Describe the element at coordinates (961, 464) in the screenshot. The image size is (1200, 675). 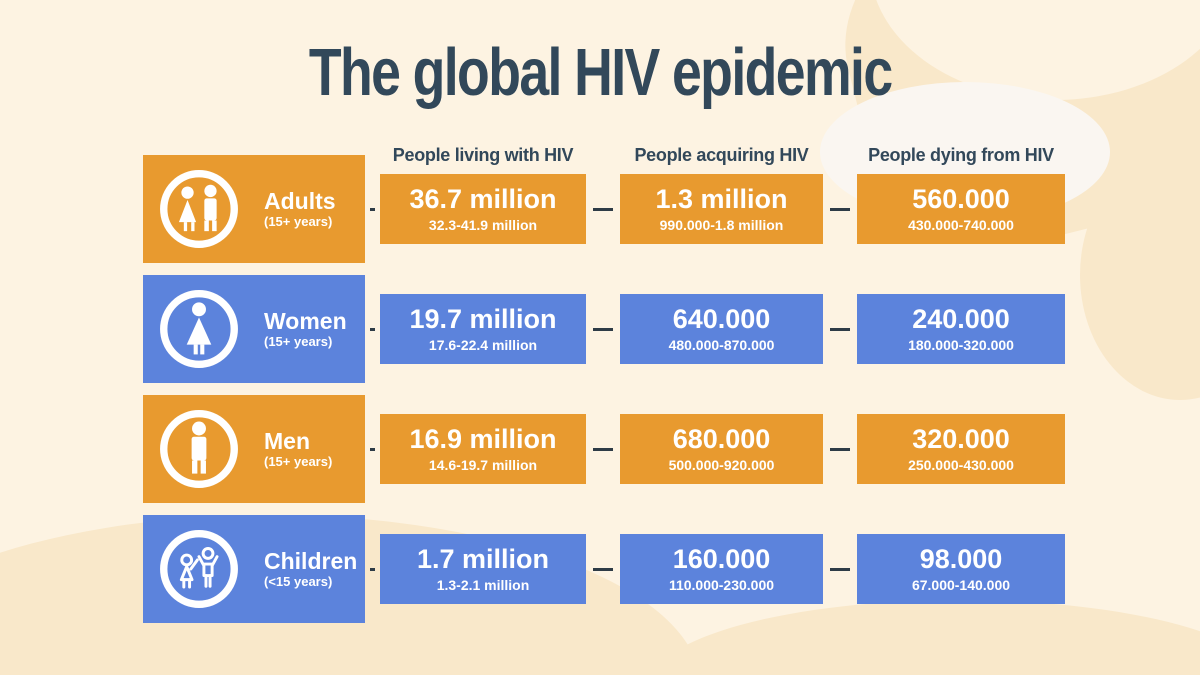
I see `cell-range: 250.000-430.000` at that location.